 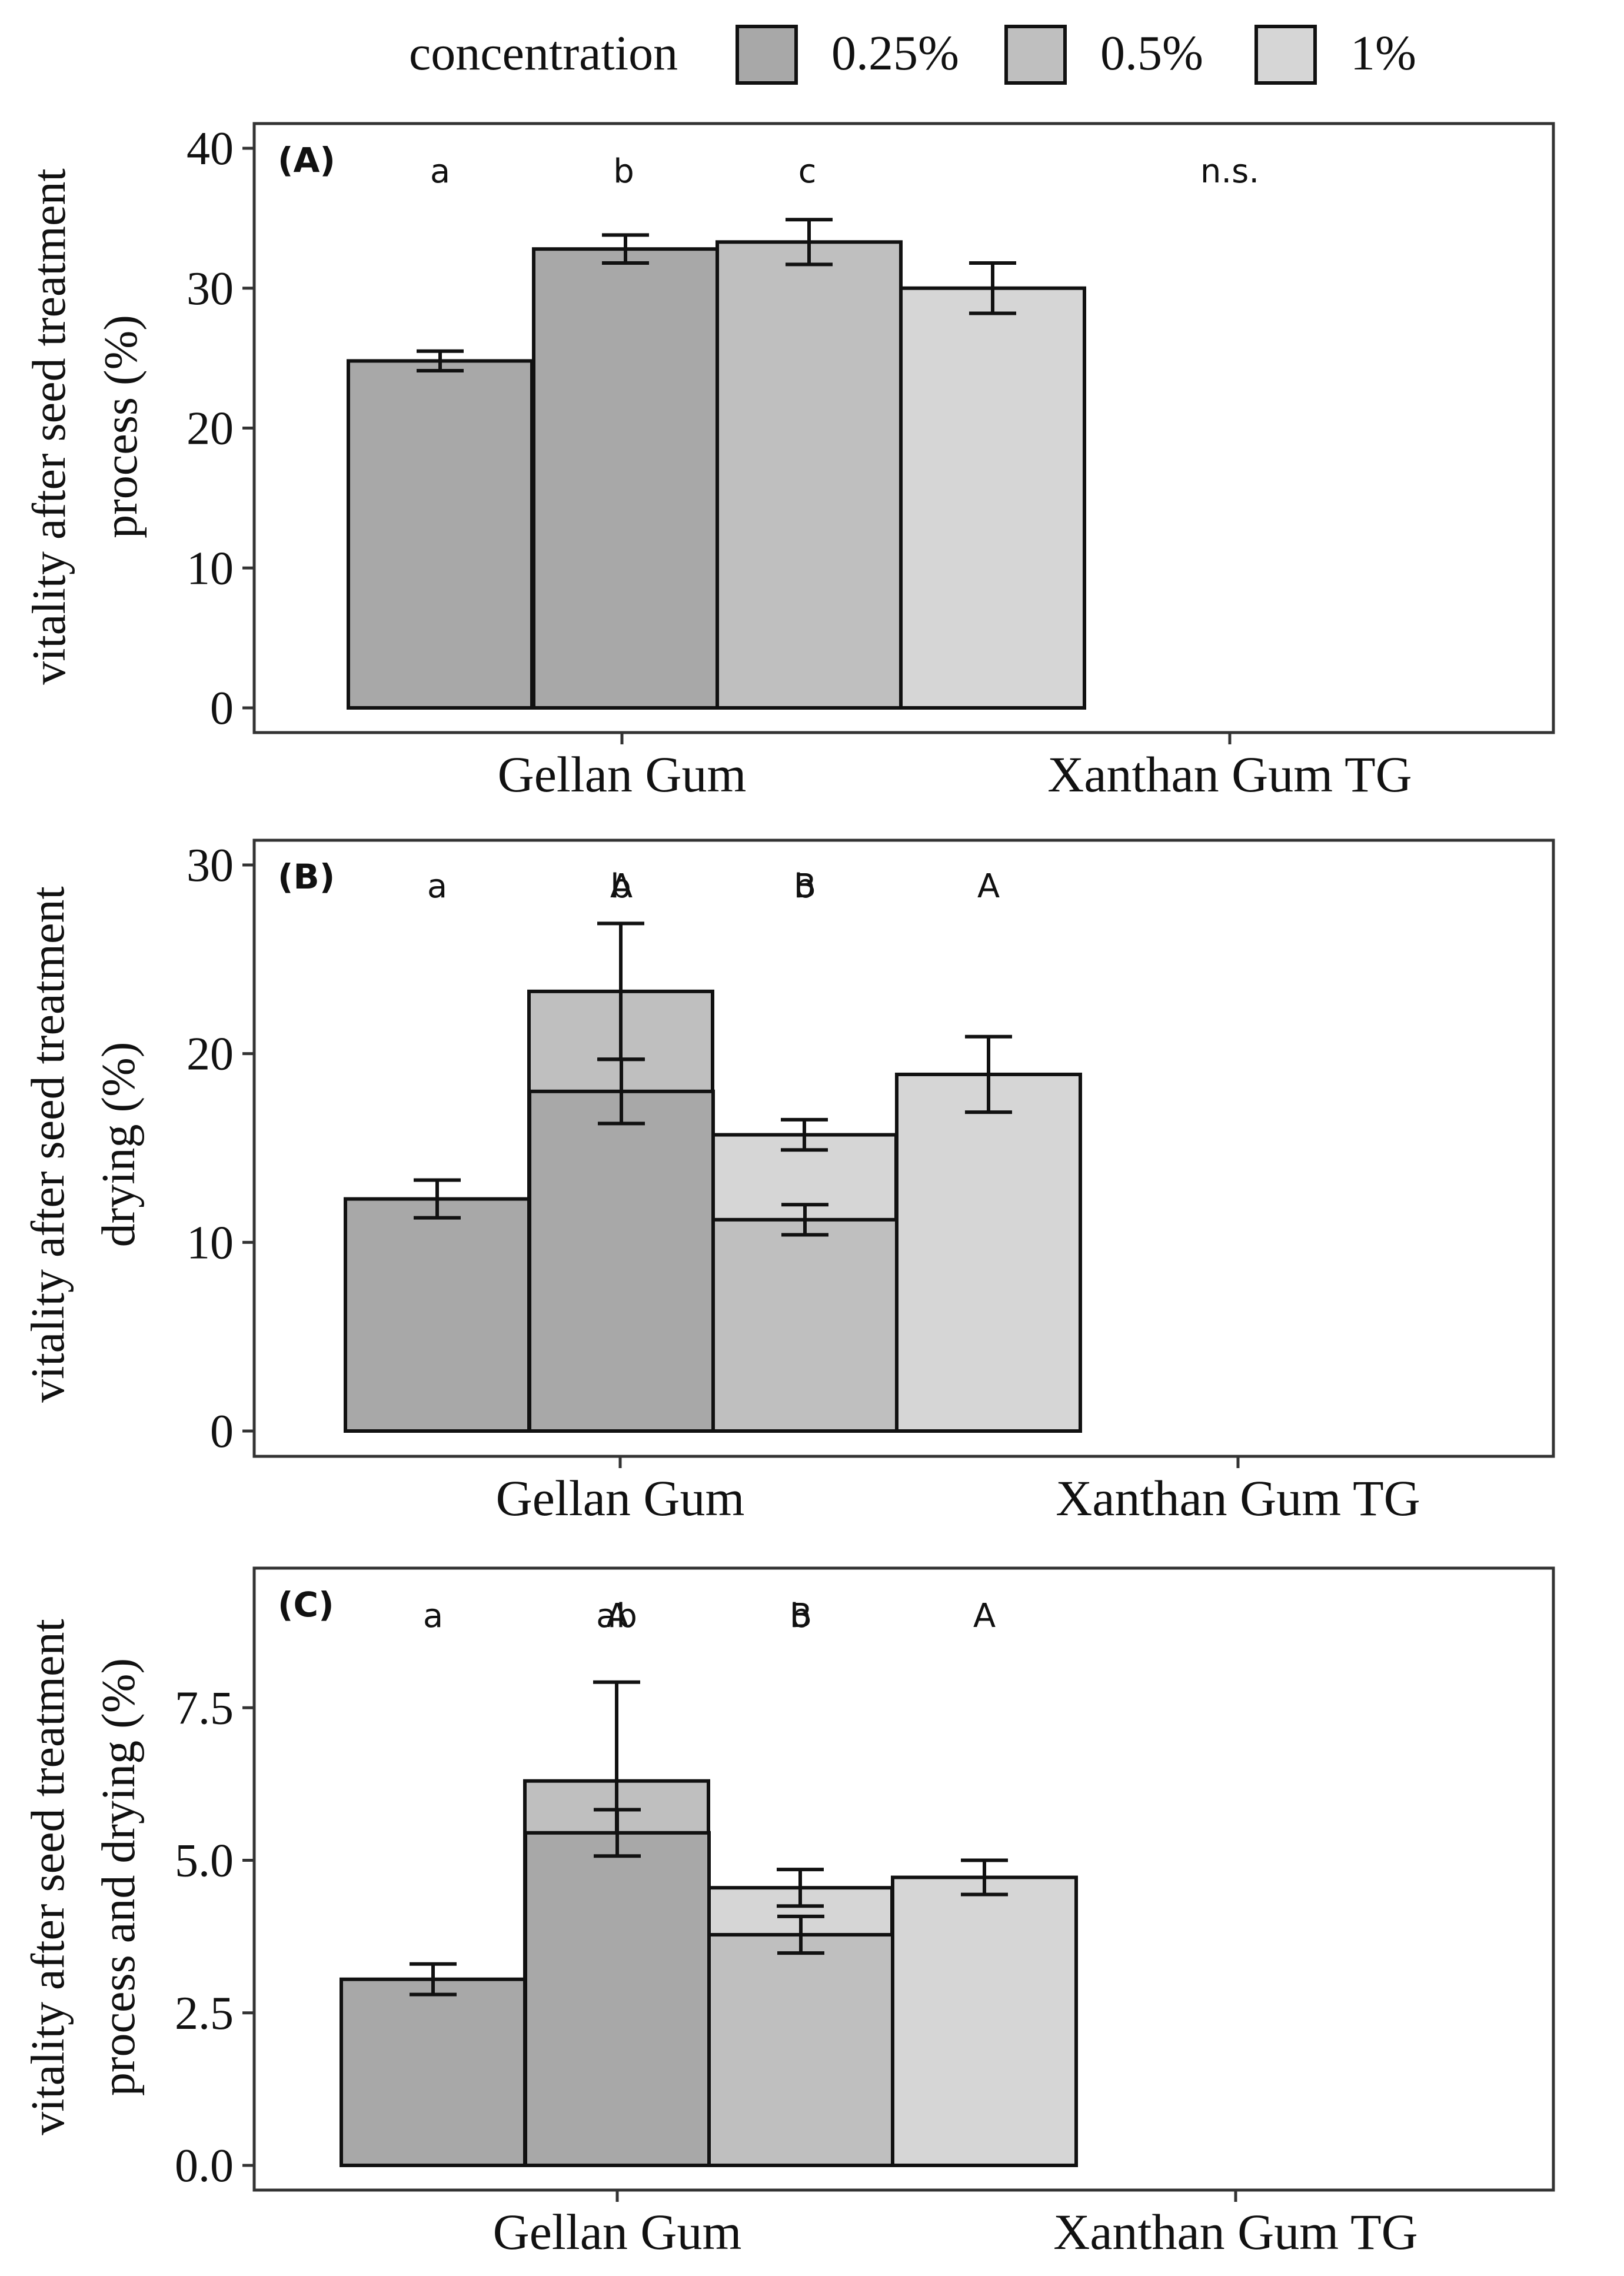 I want to click on y-tick-label: 7.5, so click(x=204, y=1708).